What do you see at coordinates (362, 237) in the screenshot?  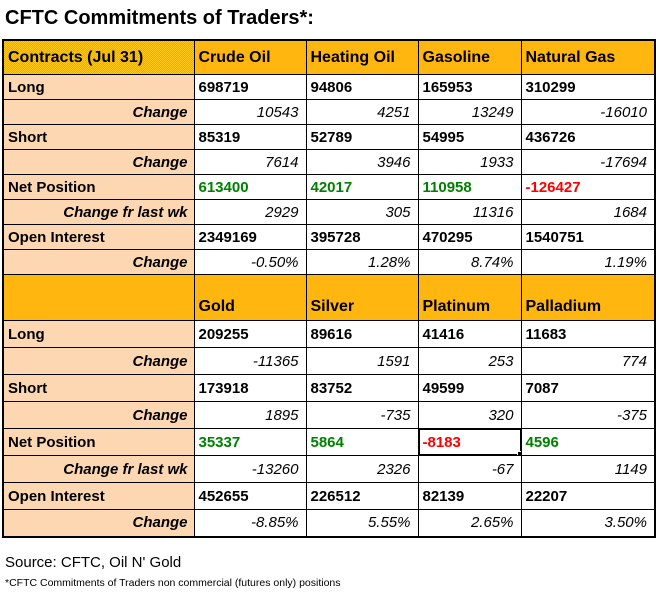 I see `data-cell: 395728` at bounding box center [362, 237].